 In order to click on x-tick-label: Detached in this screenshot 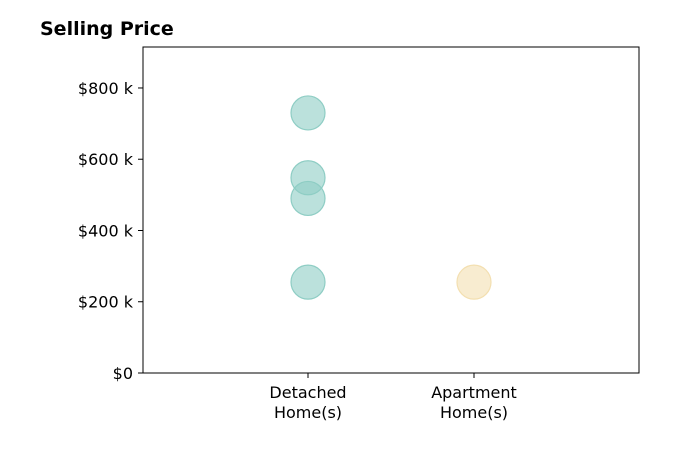, I will do `click(307, 392)`.